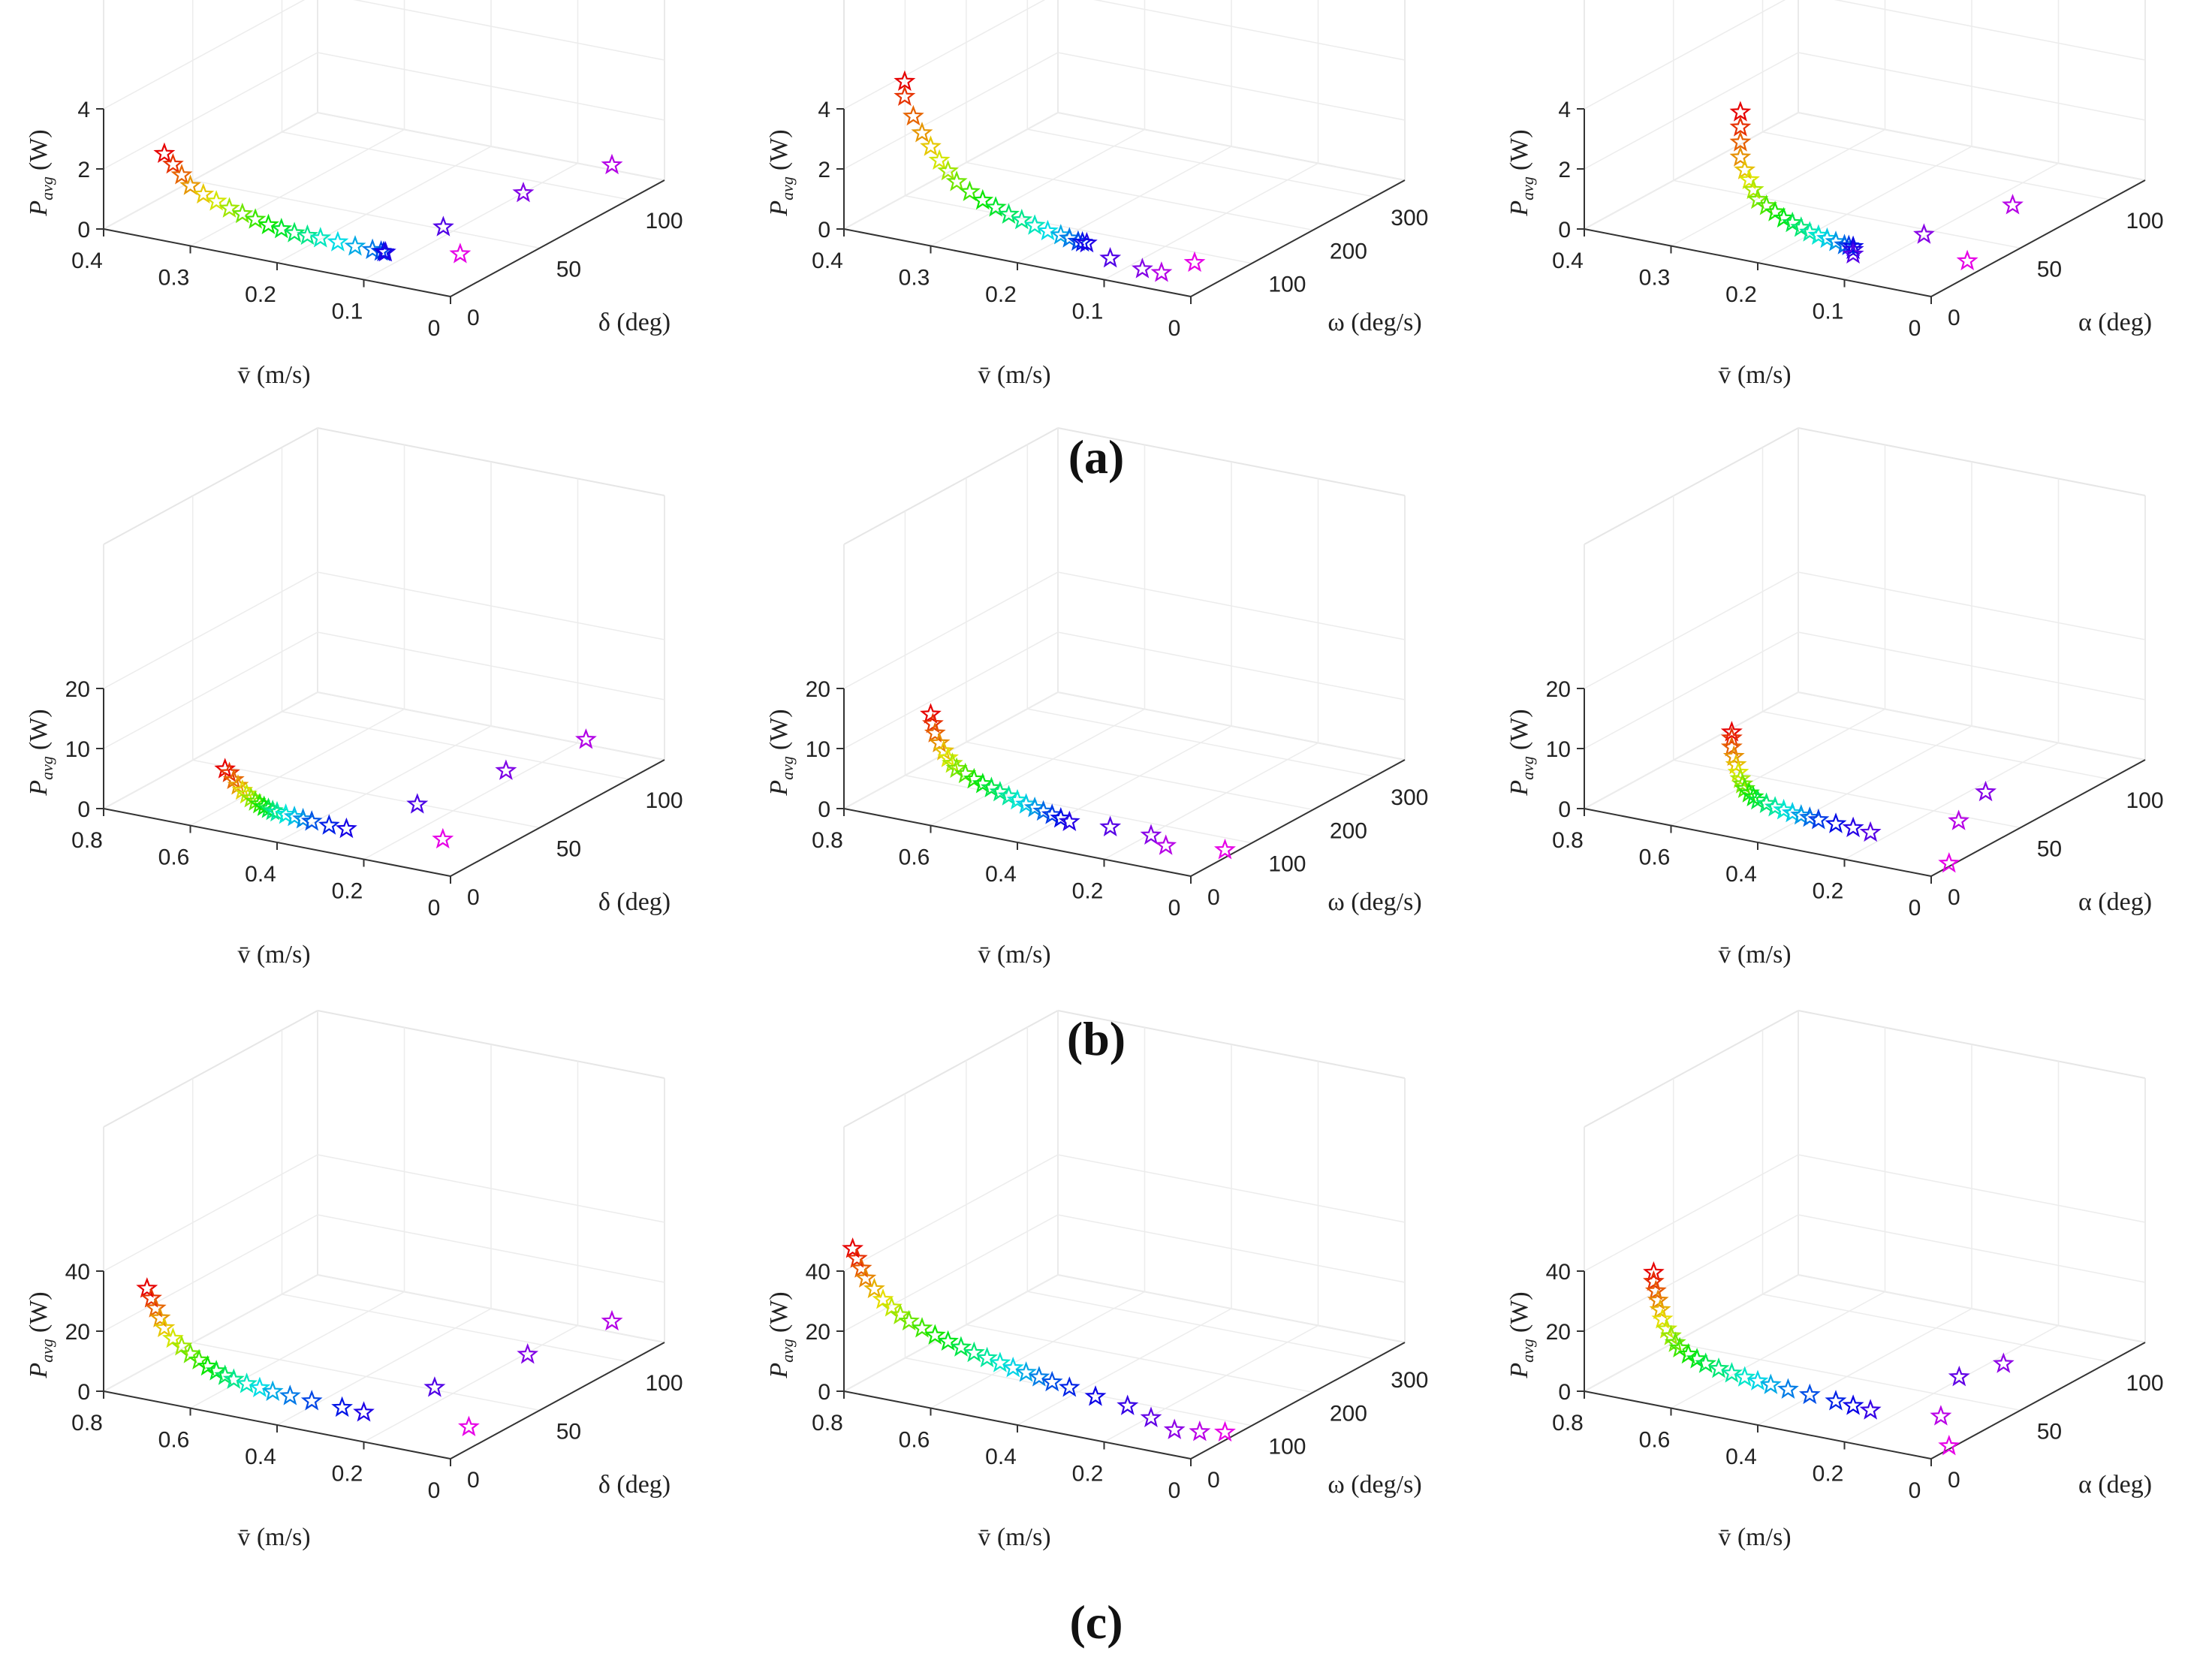 The width and height of the screenshot is (2212, 1654). Describe the element at coordinates (1287, 285) in the screenshot. I see `y-tick-label: 100` at that location.